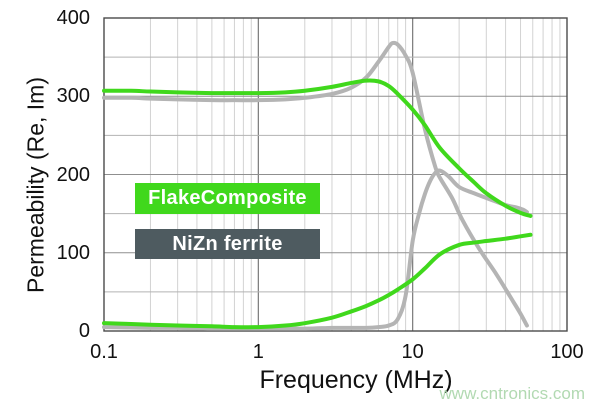 This screenshot has width=600, height=410. Describe the element at coordinates (73, 18) in the screenshot. I see `y-tick-label: 400` at that location.